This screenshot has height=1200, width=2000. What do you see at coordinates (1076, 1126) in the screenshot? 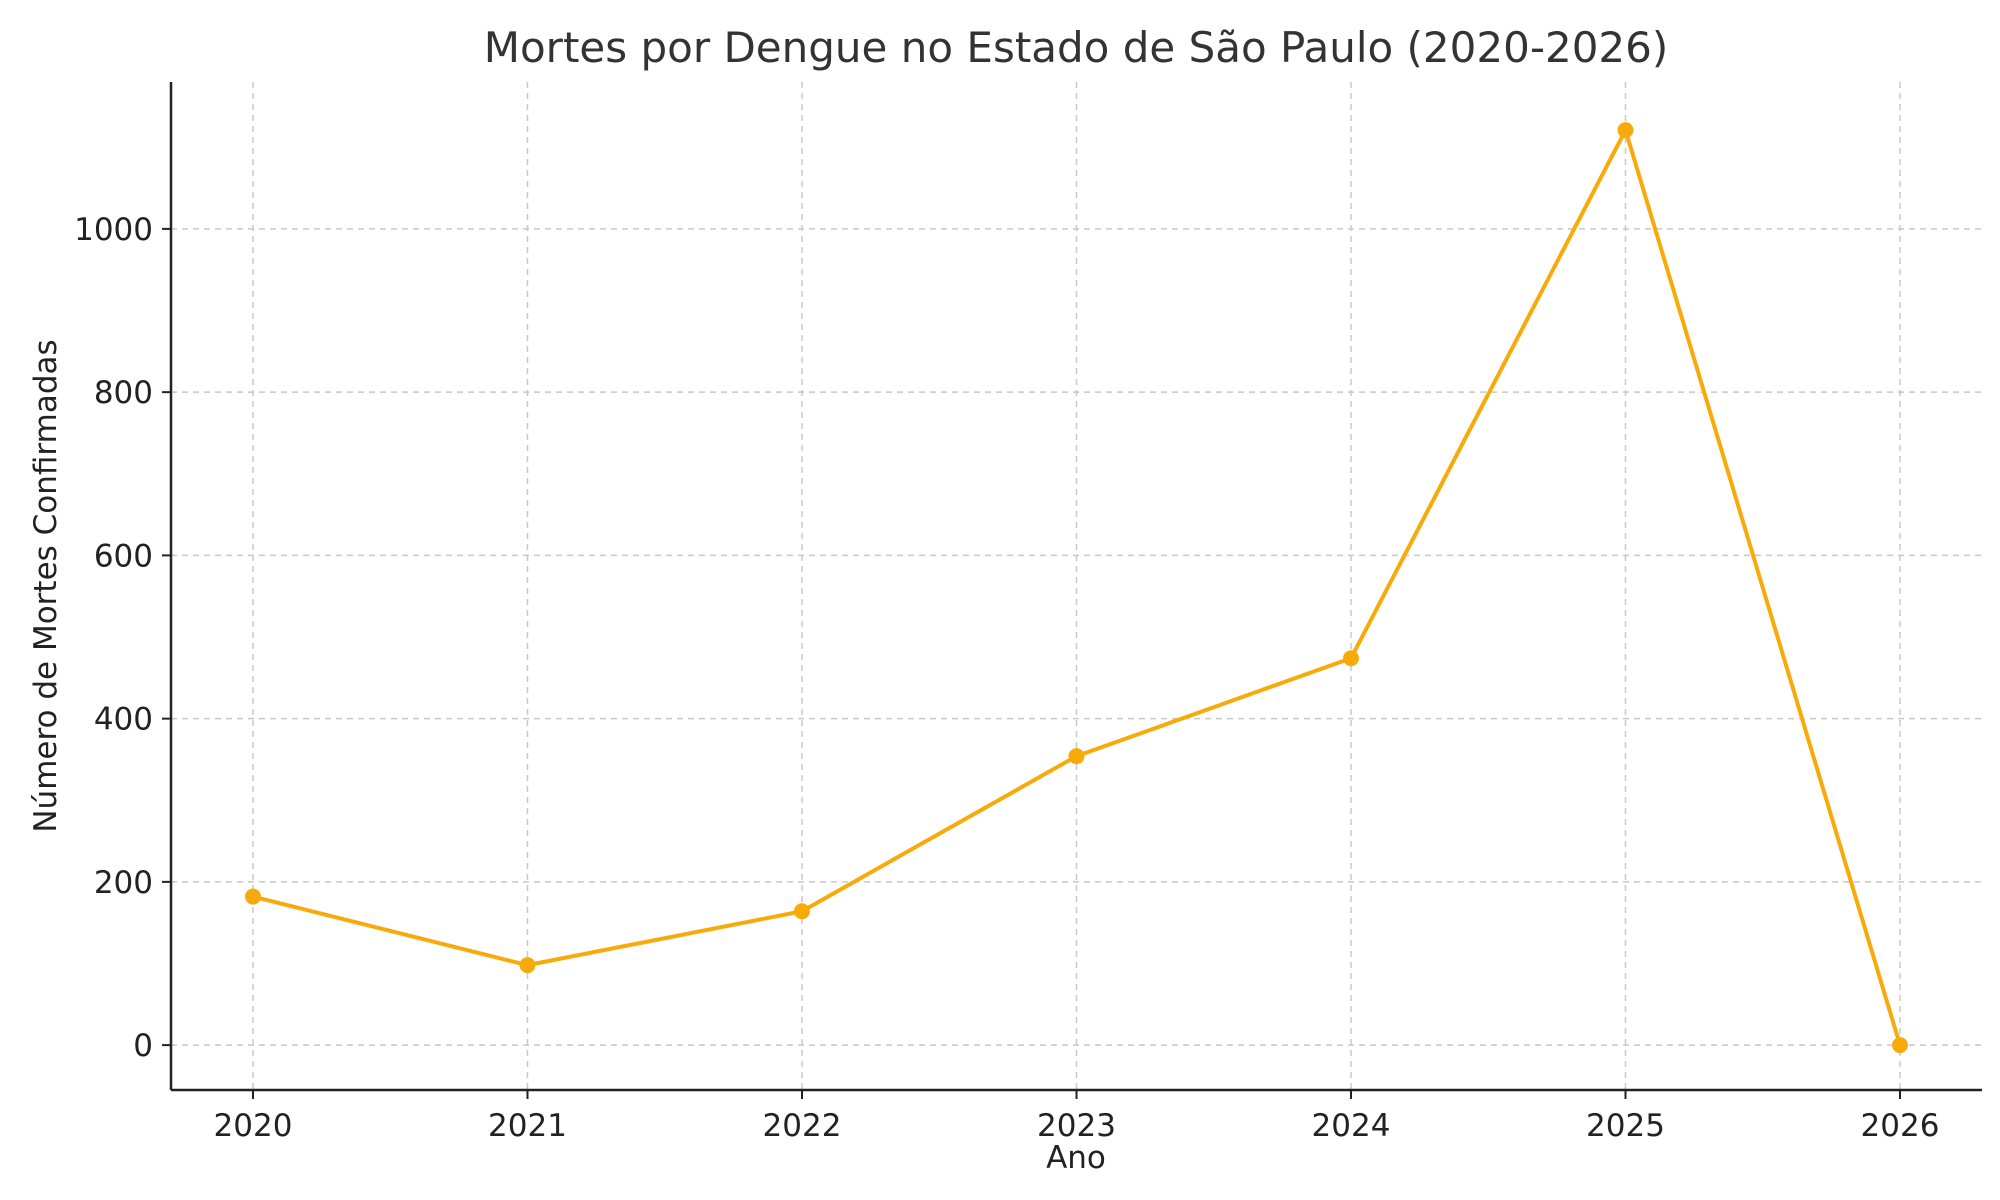
I see `x-tick-label: 2023` at bounding box center [1076, 1126].